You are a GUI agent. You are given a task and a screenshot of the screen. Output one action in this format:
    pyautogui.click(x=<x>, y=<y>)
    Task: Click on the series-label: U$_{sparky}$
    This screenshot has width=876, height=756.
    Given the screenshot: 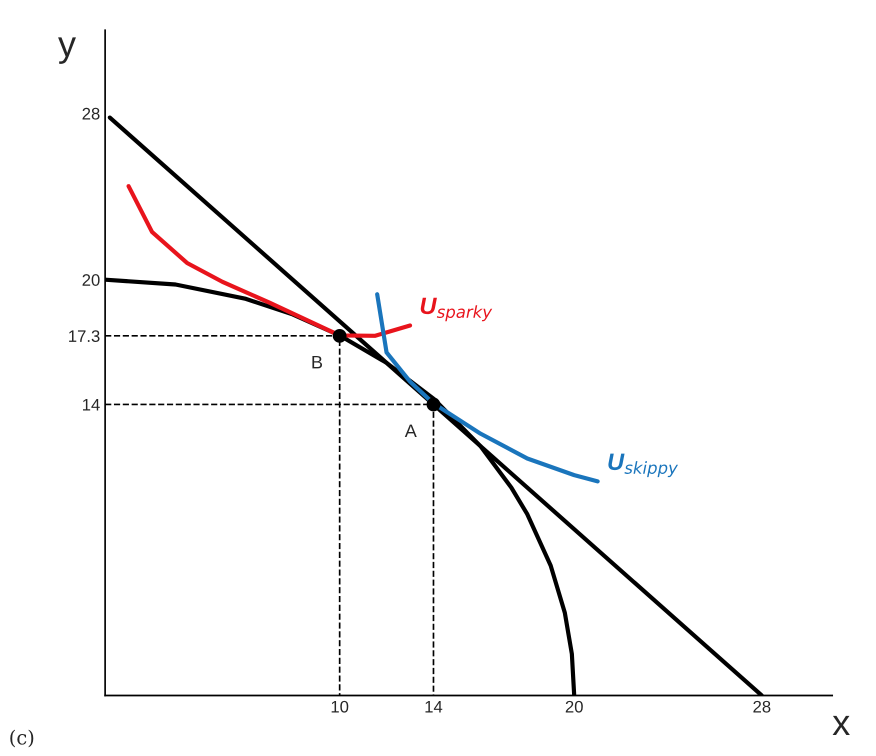 What is the action you would take?
    pyautogui.click(x=456, y=310)
    